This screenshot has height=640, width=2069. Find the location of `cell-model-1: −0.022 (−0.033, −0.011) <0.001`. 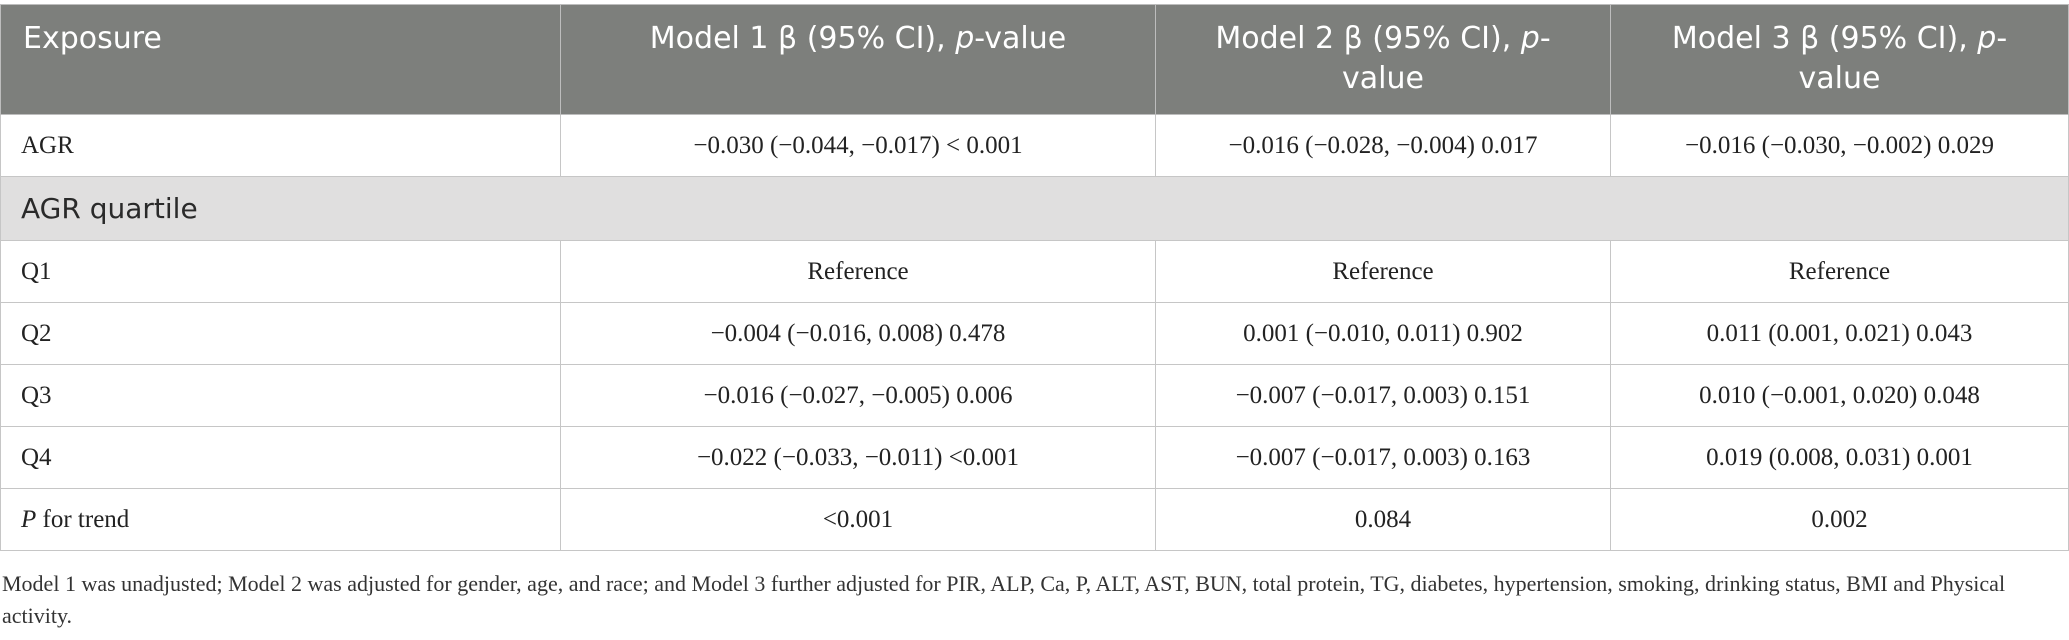

cell-model-1: −0.022 (−0.033, −0.011) <0.001 is located at coordinates (858, 457).